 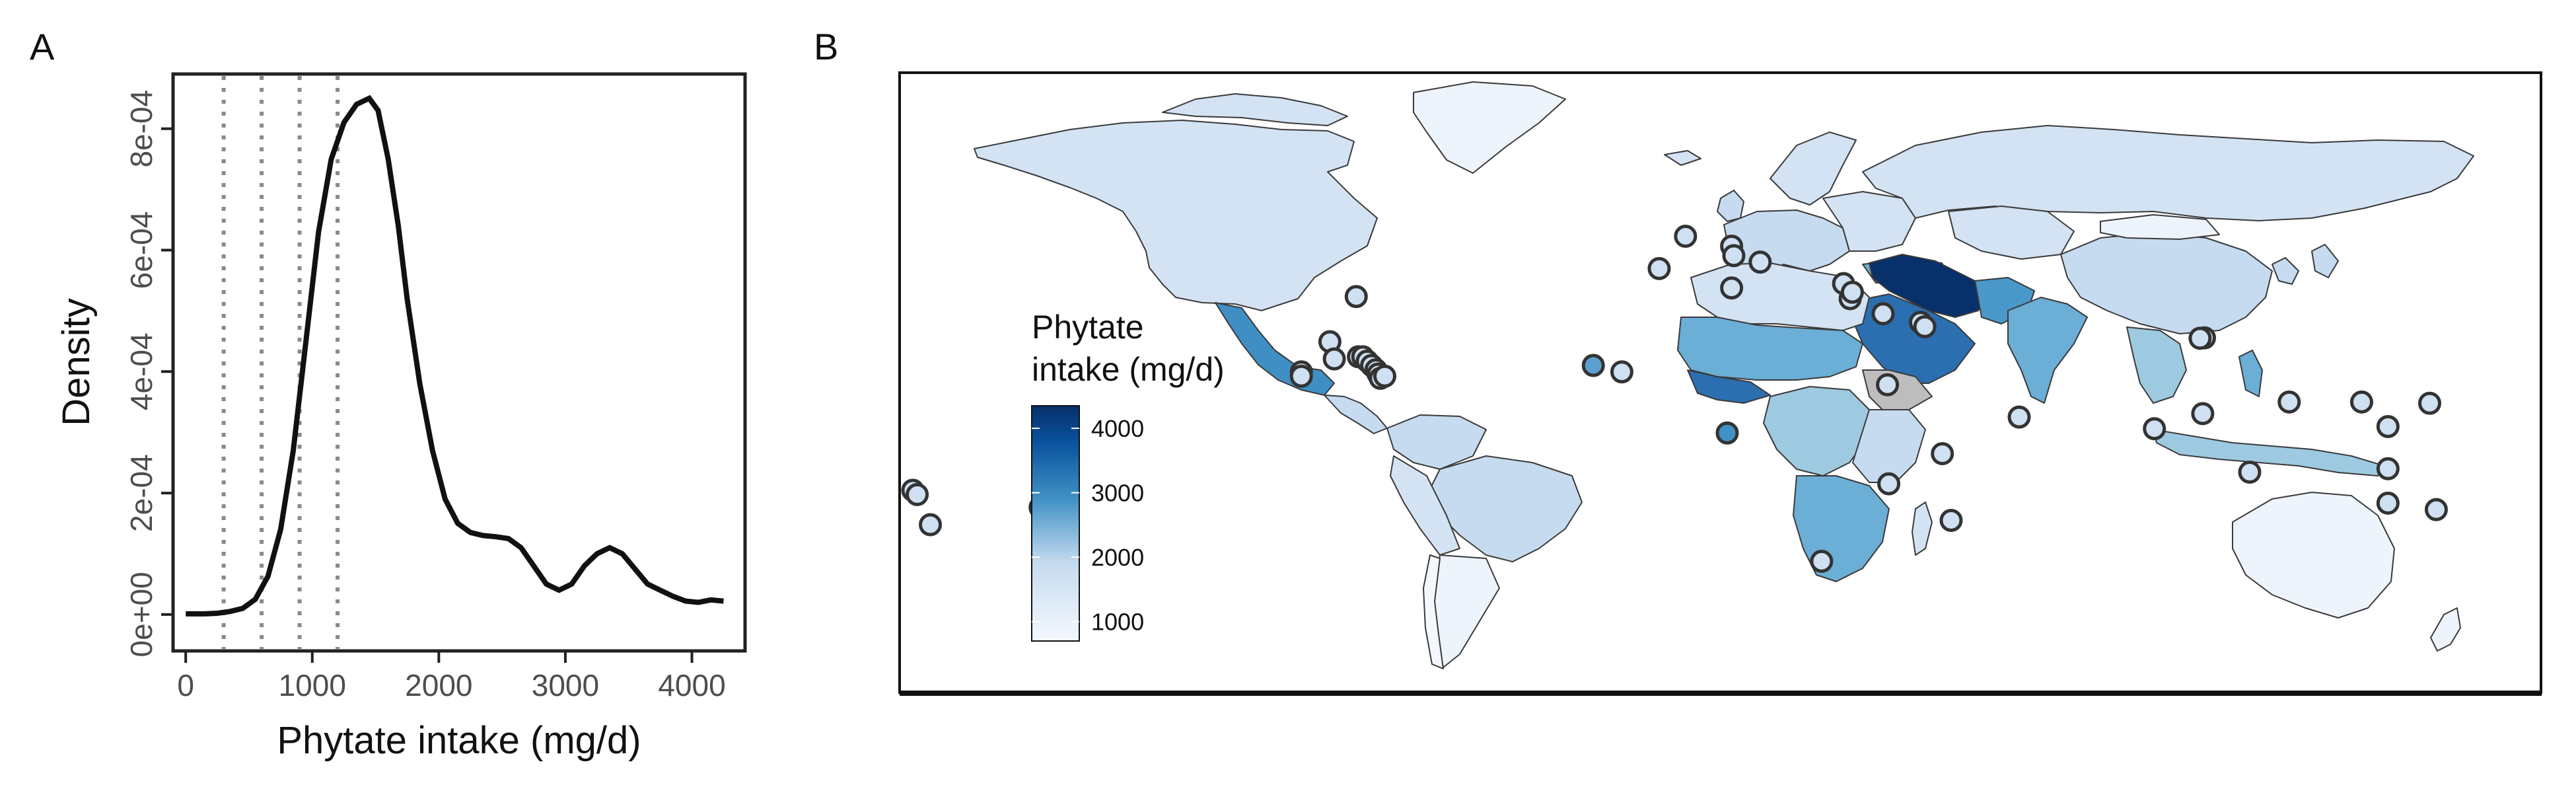 I want to click on country-russia, so click(x=2168, y=173).